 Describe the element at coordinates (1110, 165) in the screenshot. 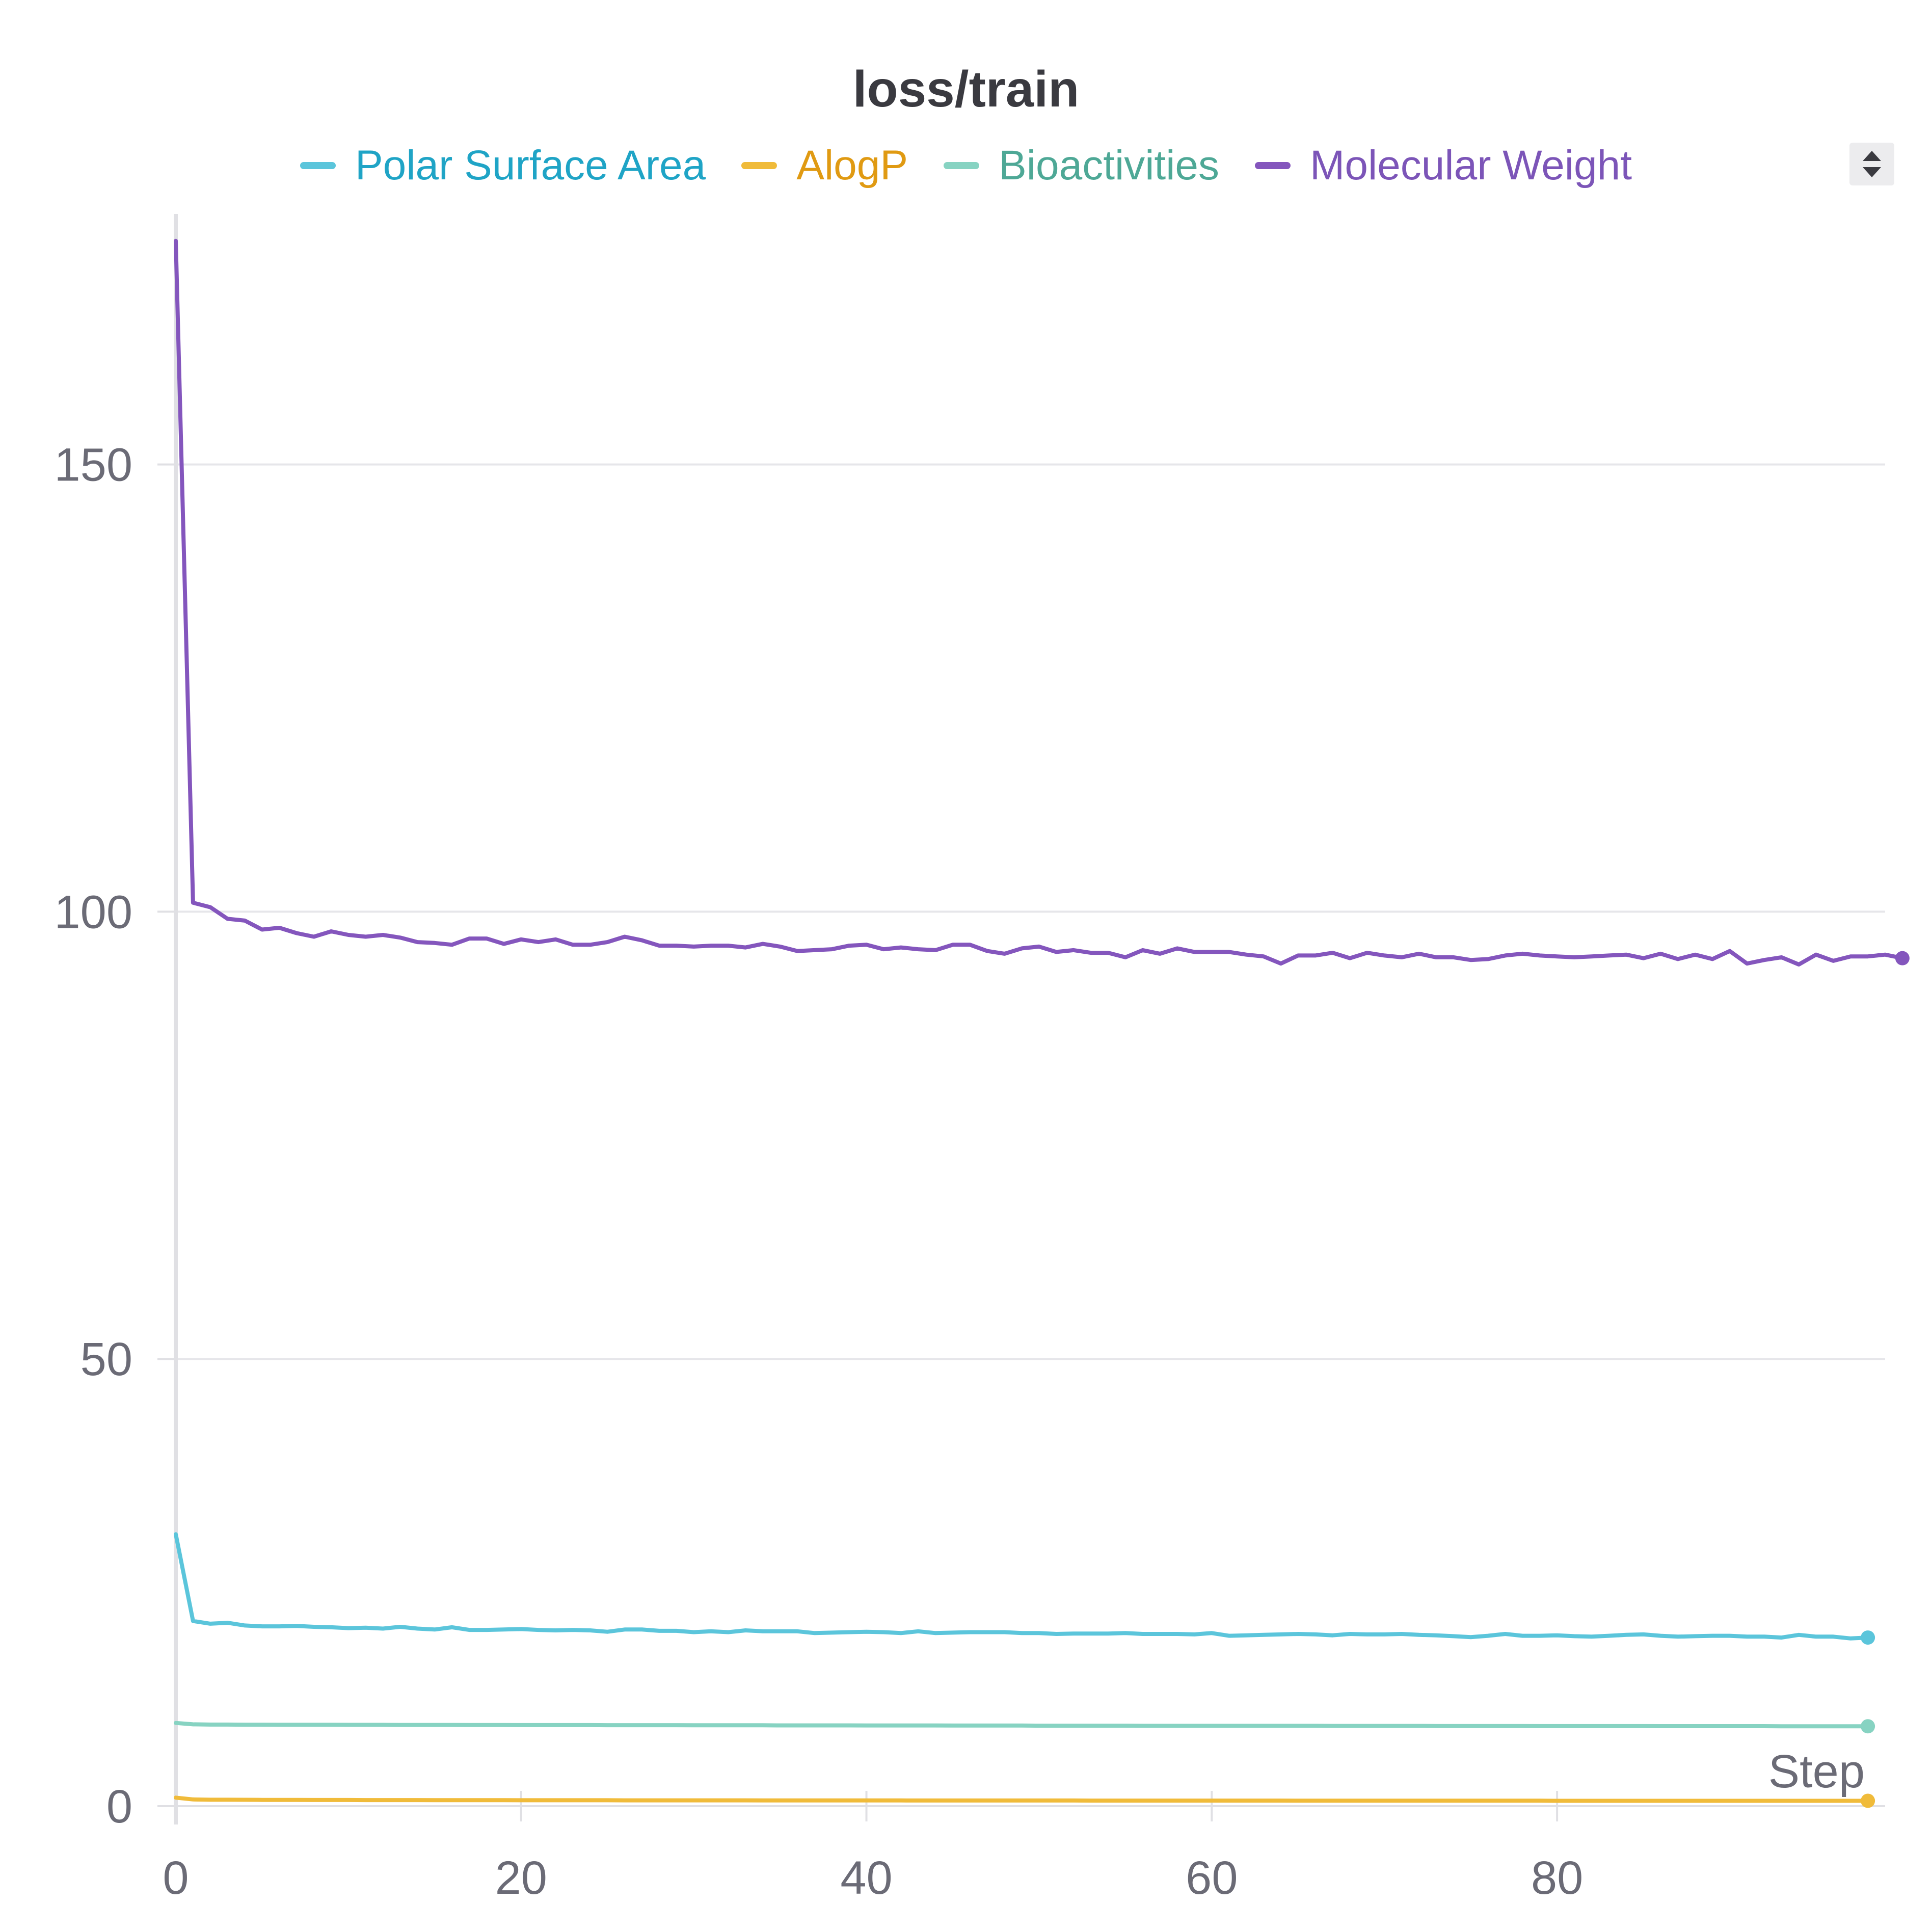

I see `legend-label: Bioactivities` at that location.